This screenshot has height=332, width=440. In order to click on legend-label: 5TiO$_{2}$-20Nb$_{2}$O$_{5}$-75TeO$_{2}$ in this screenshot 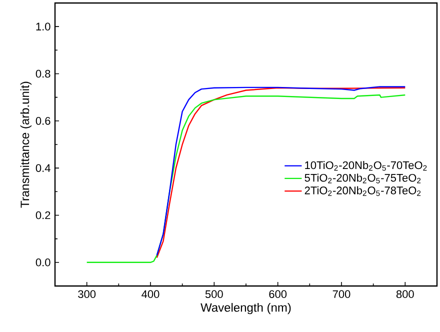, I will do `click(362, 179)`.